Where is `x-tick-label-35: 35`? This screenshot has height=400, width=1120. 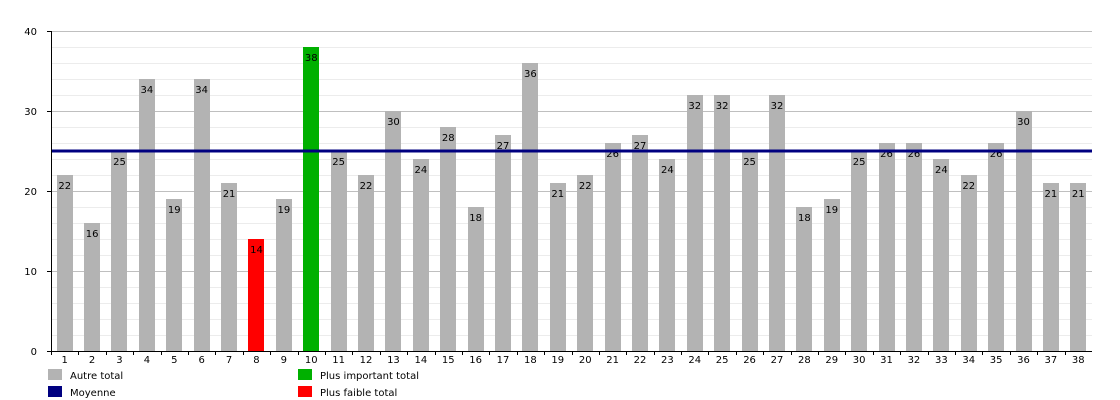 x-tick-label-35: 35 is located at coordinates (996, 360).